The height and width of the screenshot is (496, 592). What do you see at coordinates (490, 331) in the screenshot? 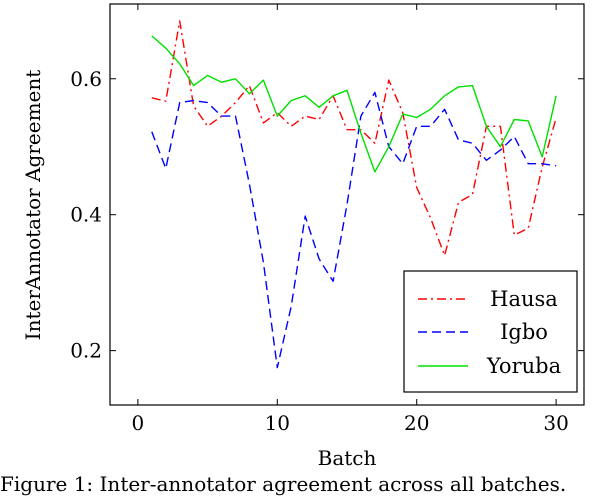
I see `legend: Hausa Igbo Yoruba` at bounding box center [490, 331].